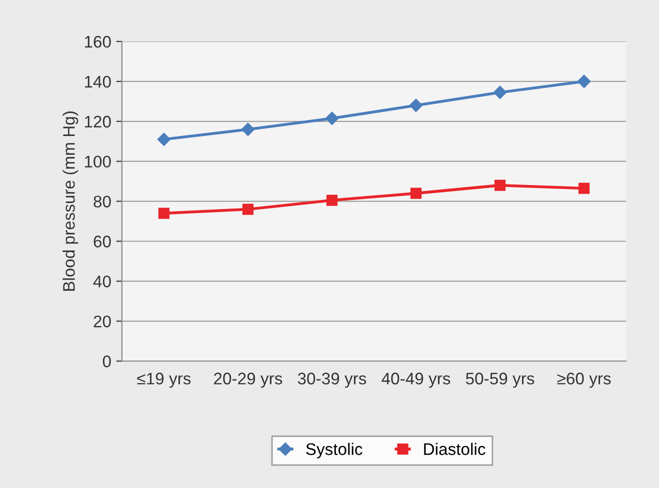  What do you see at coordinates (584, 380) in the screenshot?
I see `x-tick-label: ≥60 yrs` at bounding box center [584, 380].